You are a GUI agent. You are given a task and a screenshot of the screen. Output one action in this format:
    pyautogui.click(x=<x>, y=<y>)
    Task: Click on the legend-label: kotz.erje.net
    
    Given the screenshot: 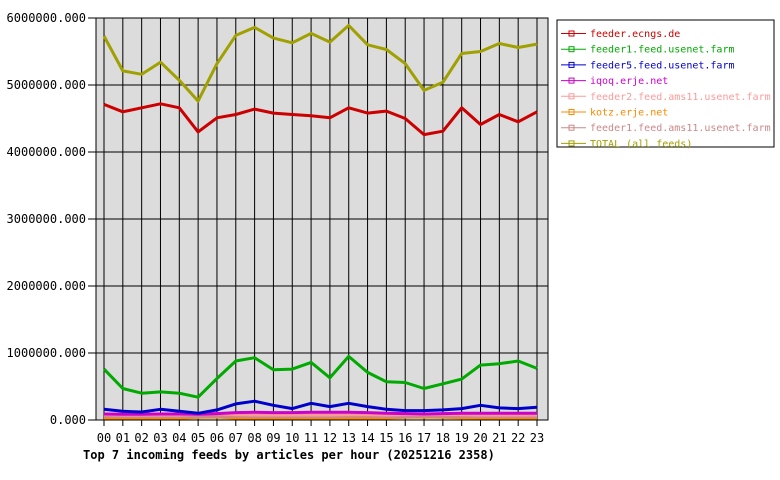 What is the action you would take?
    pyautogui.click(x=629, y=113)
    